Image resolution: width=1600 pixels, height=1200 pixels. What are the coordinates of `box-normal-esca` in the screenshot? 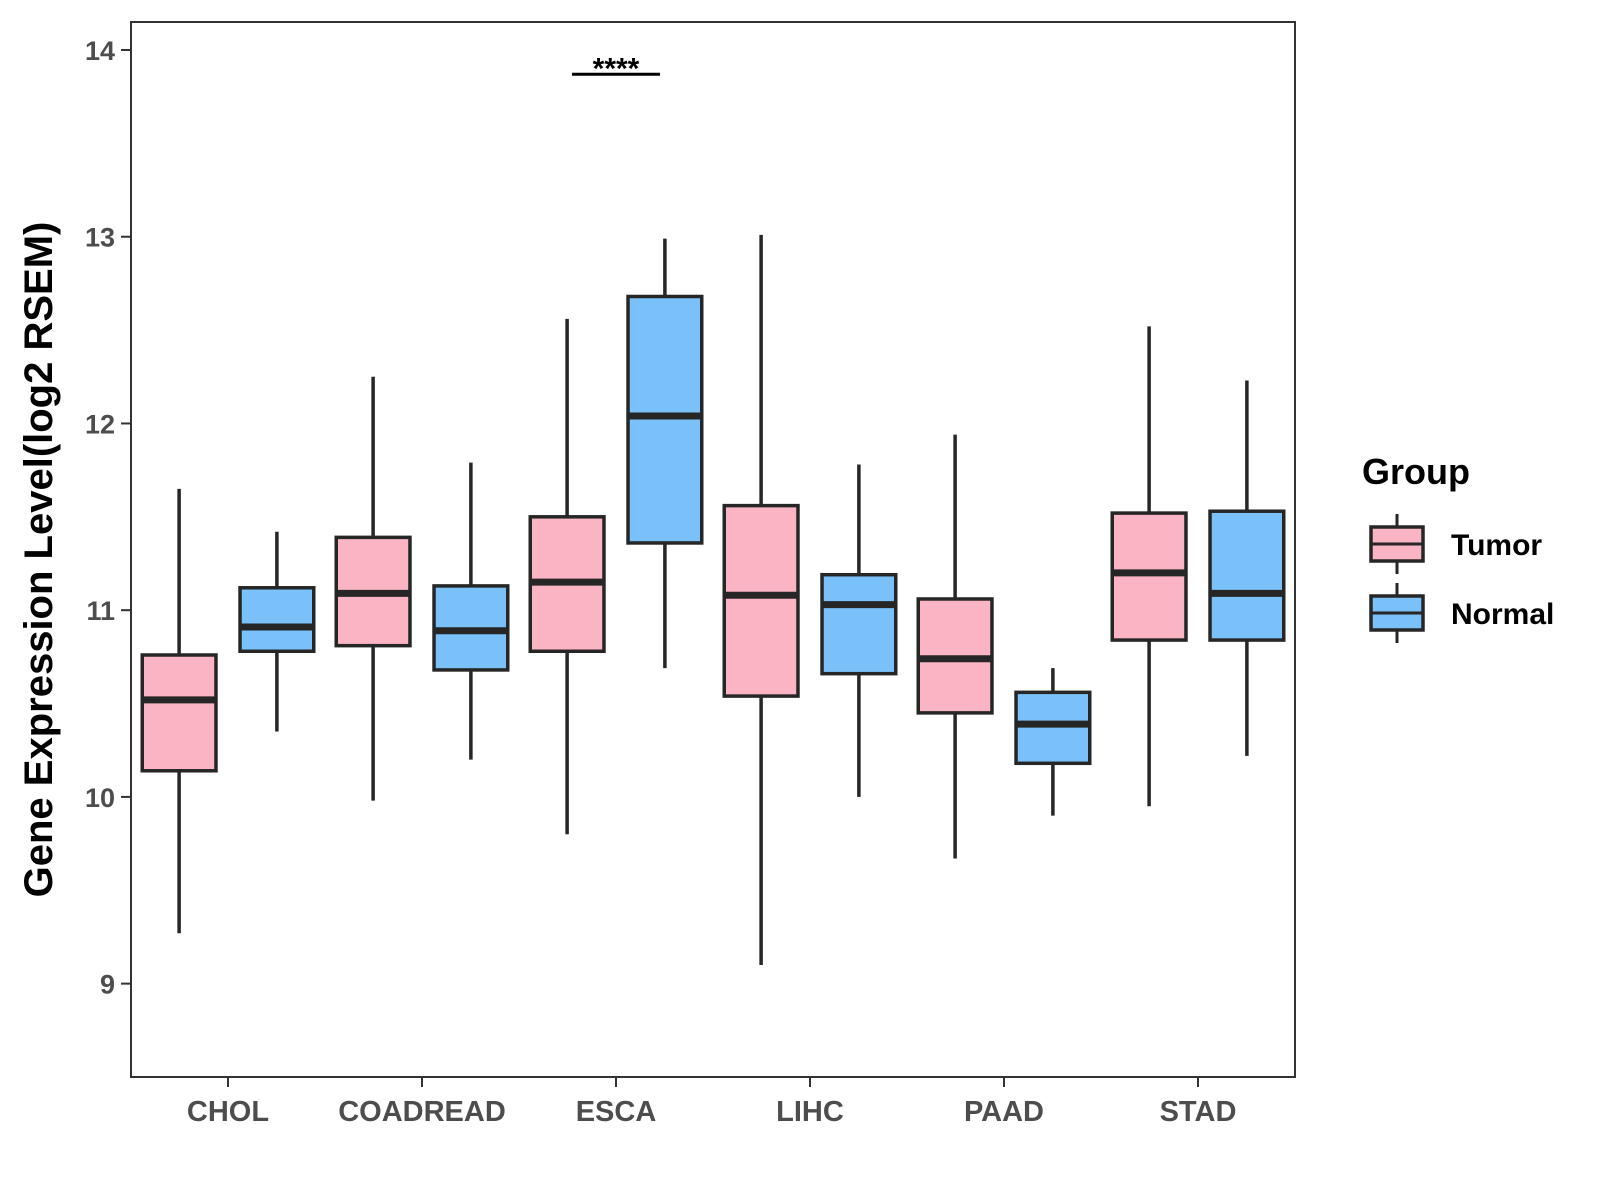 It's located at (665, 419).